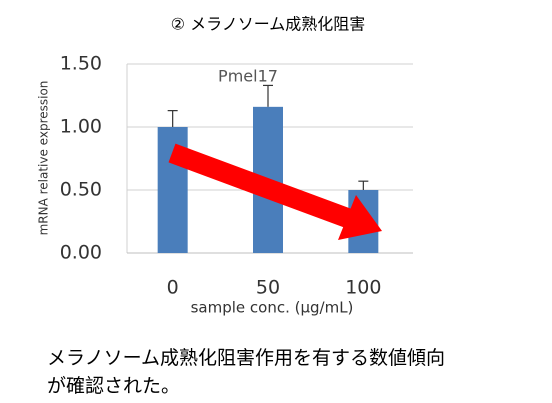  I want to click on chart-subtitle: Pmel17, so click(248, 76).